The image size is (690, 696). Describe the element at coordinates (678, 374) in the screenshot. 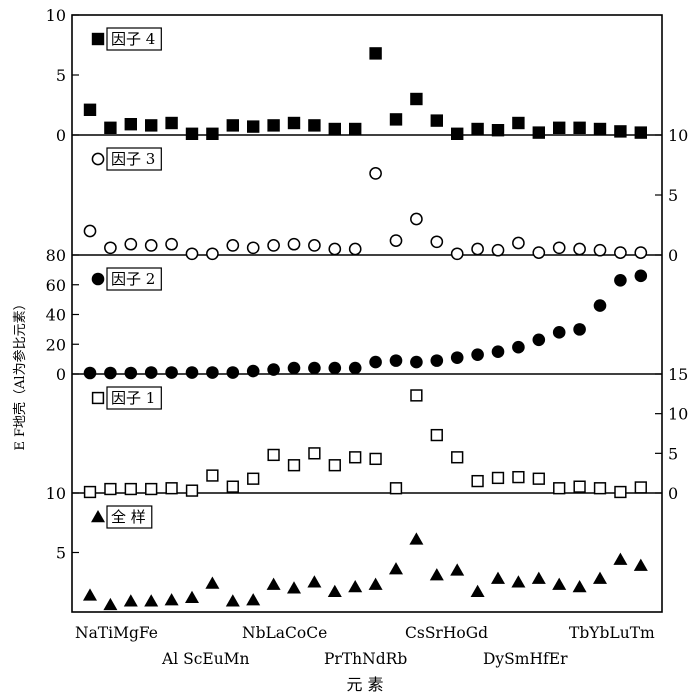

I see `y-tick-label: 15` at that location.